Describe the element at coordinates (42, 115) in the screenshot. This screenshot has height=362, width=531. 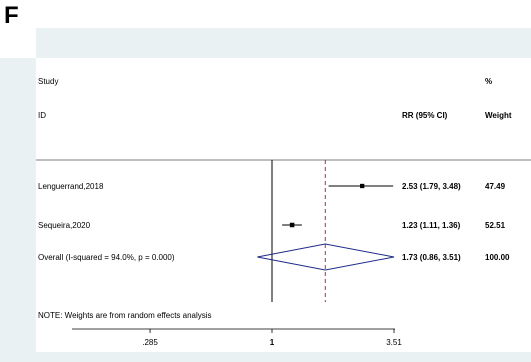
I see `header-id: ID` at that location.